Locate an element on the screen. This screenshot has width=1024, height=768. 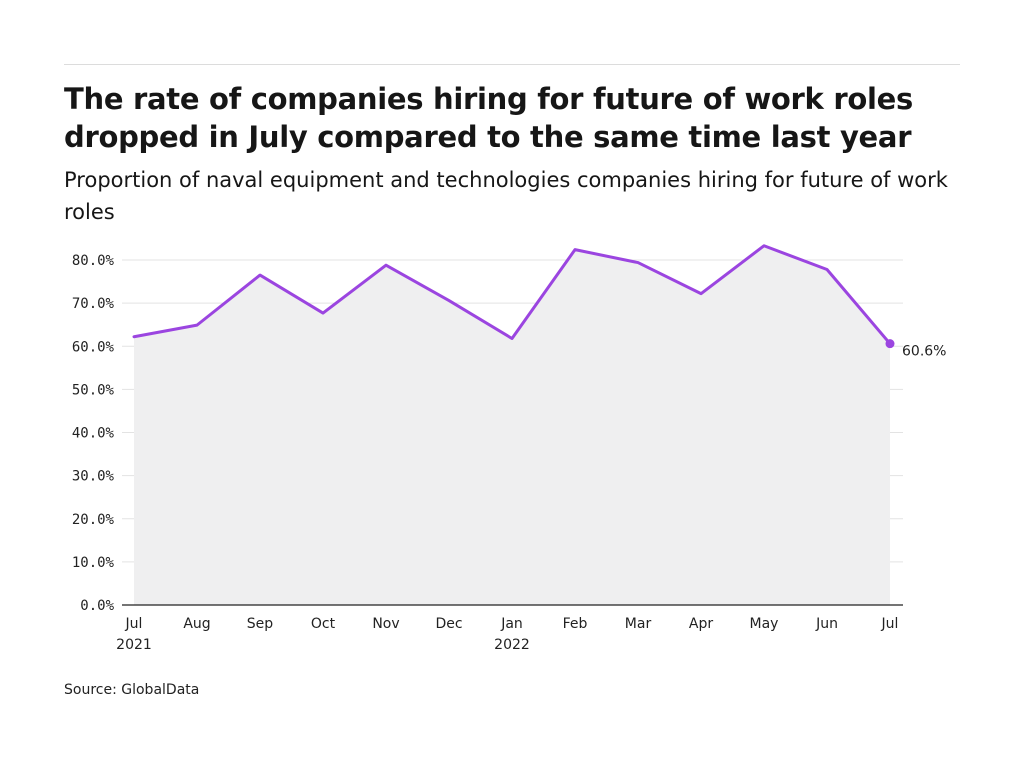
y-tick-label: 20.0% is located at coordinates (93, 520).